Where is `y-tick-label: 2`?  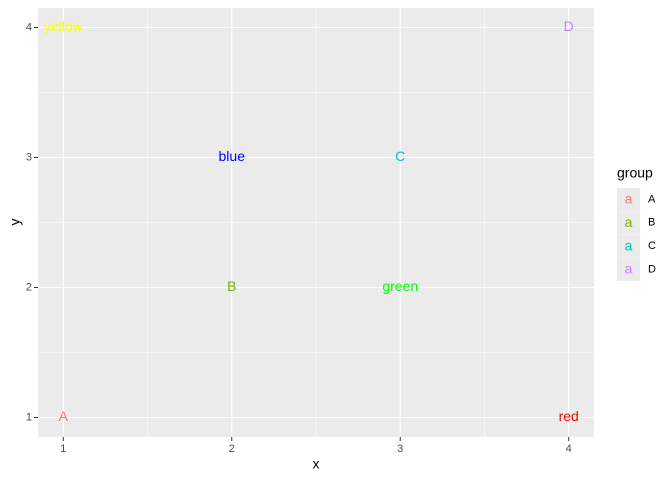
y-tick-label: 2 is located at coordinates (29, 287).